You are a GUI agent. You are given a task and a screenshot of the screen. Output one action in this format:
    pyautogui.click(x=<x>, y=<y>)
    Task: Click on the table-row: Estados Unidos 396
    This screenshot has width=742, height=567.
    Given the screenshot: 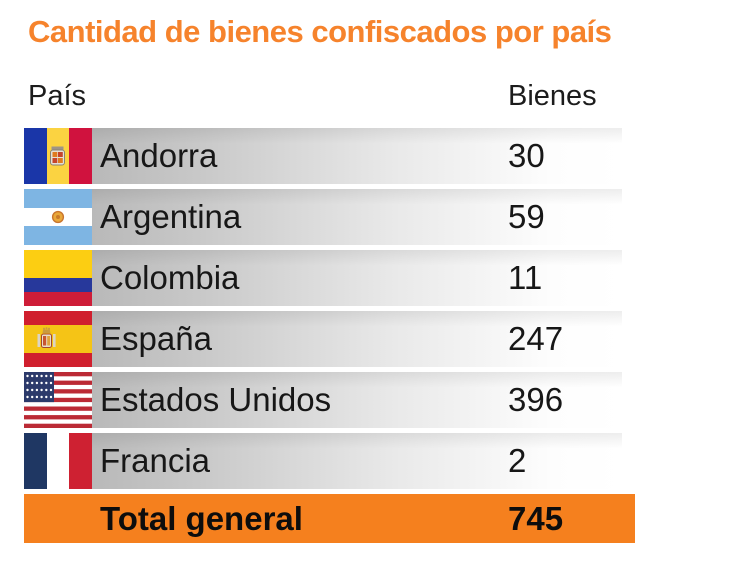 What is the action you would take?
    pyautogui.click(x=323, y=400)
    